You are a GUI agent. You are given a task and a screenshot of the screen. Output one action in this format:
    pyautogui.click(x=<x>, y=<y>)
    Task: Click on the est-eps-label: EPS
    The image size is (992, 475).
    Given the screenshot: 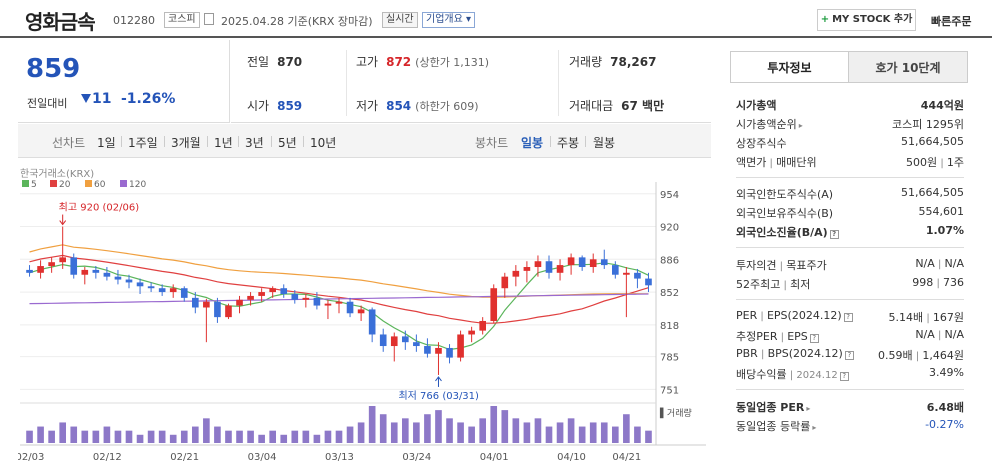 What is the action you would take?
    pyautogui.click(x=797, y=336)
    